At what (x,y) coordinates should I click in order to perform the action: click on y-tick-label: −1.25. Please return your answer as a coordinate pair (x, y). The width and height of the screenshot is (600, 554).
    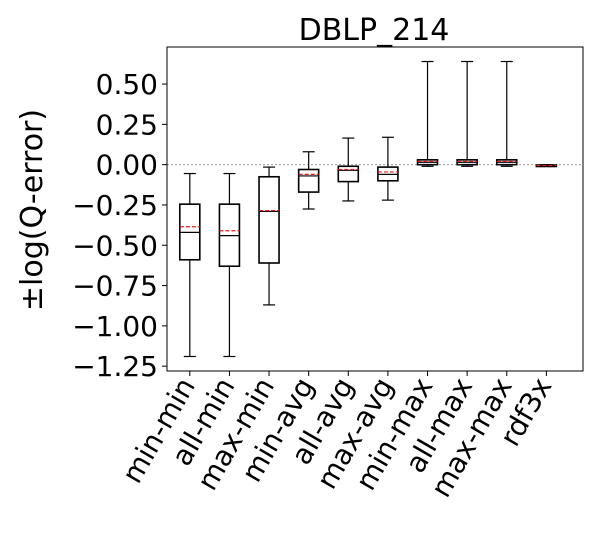
    Looking at the image, I should click on (115, 366).